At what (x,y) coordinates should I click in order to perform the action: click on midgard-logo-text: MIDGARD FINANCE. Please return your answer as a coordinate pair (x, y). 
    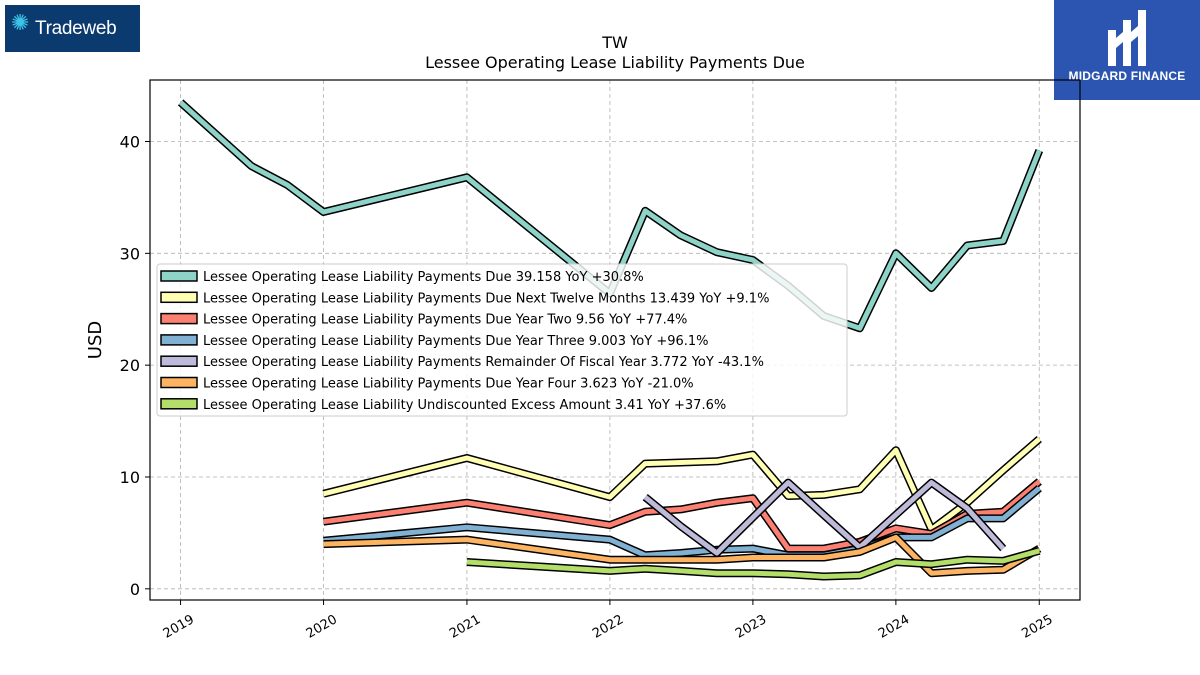
    Looking at the image, I should click on (1127, 76).